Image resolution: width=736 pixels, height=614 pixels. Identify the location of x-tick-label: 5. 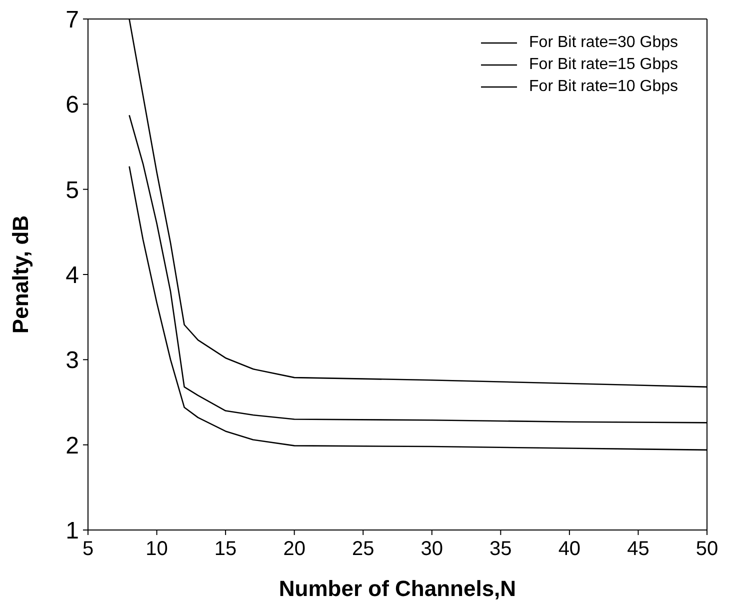
(88, 549).